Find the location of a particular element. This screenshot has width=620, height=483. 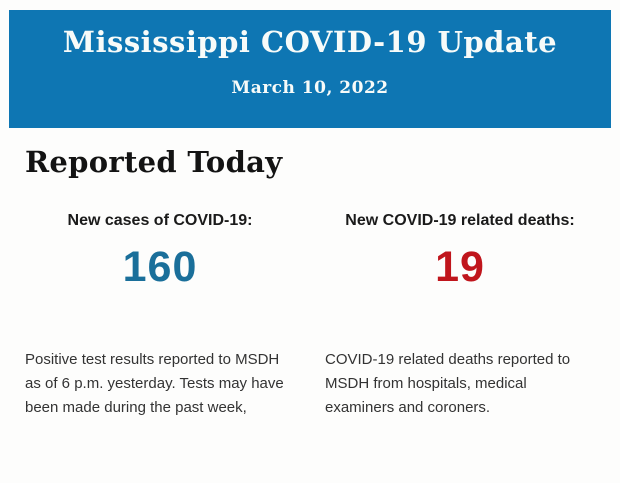

new-deaths-value: 19 is located at coordinates (460, 267).